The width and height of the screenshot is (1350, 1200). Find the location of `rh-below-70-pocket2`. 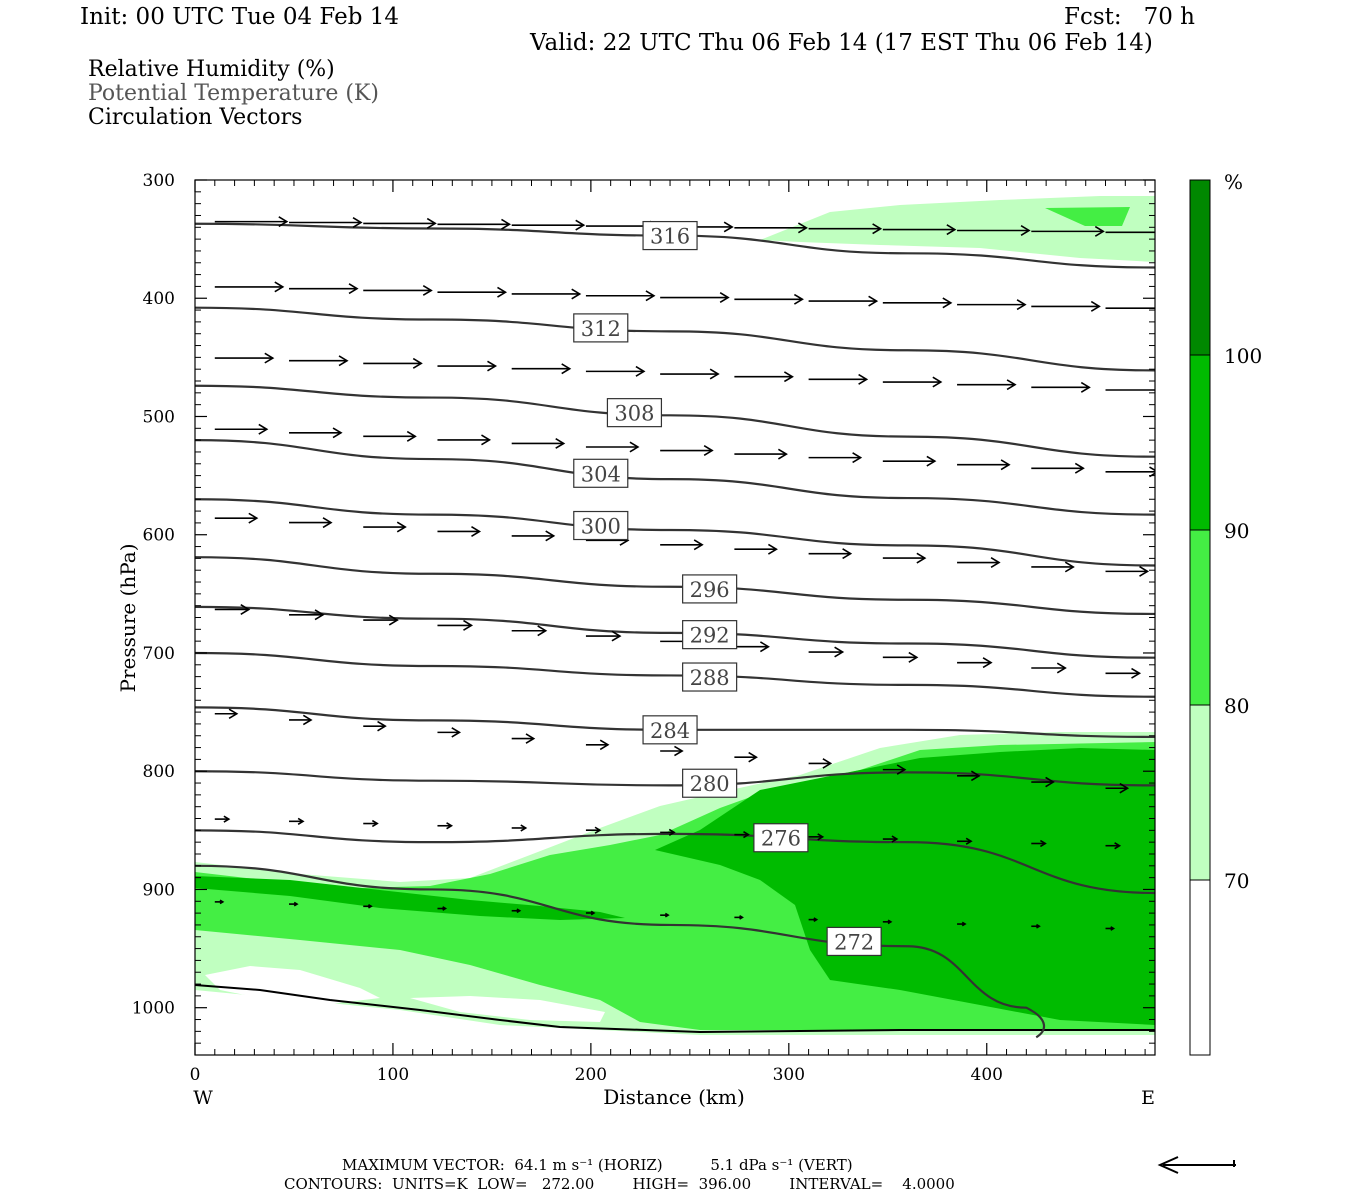

rh-below-70-pocket2 is located at coordinates (507, 1009).